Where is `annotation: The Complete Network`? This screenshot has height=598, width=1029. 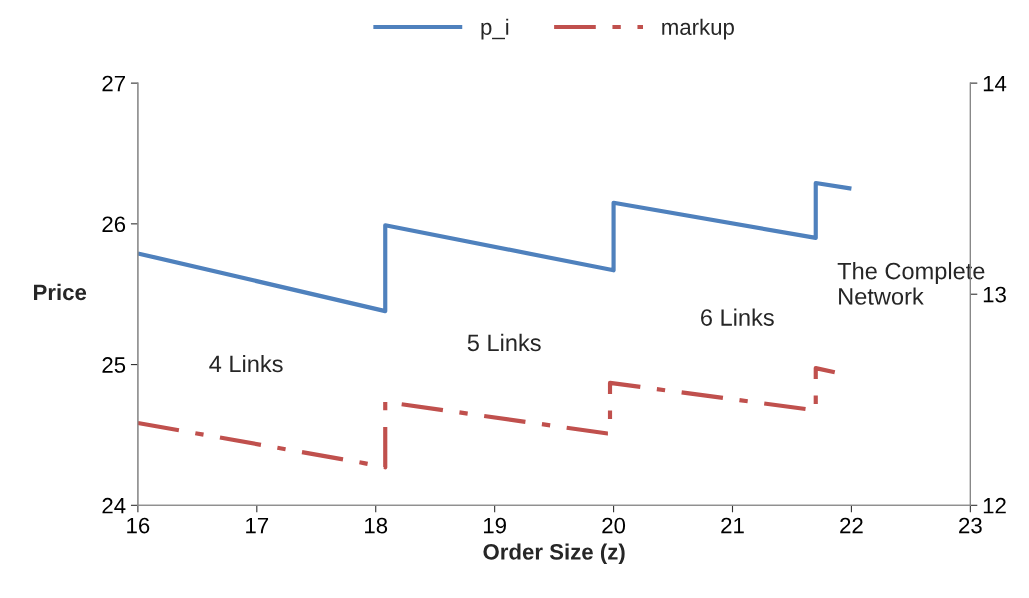
annotation: The Complete Network is located at coordinates (911, 283).